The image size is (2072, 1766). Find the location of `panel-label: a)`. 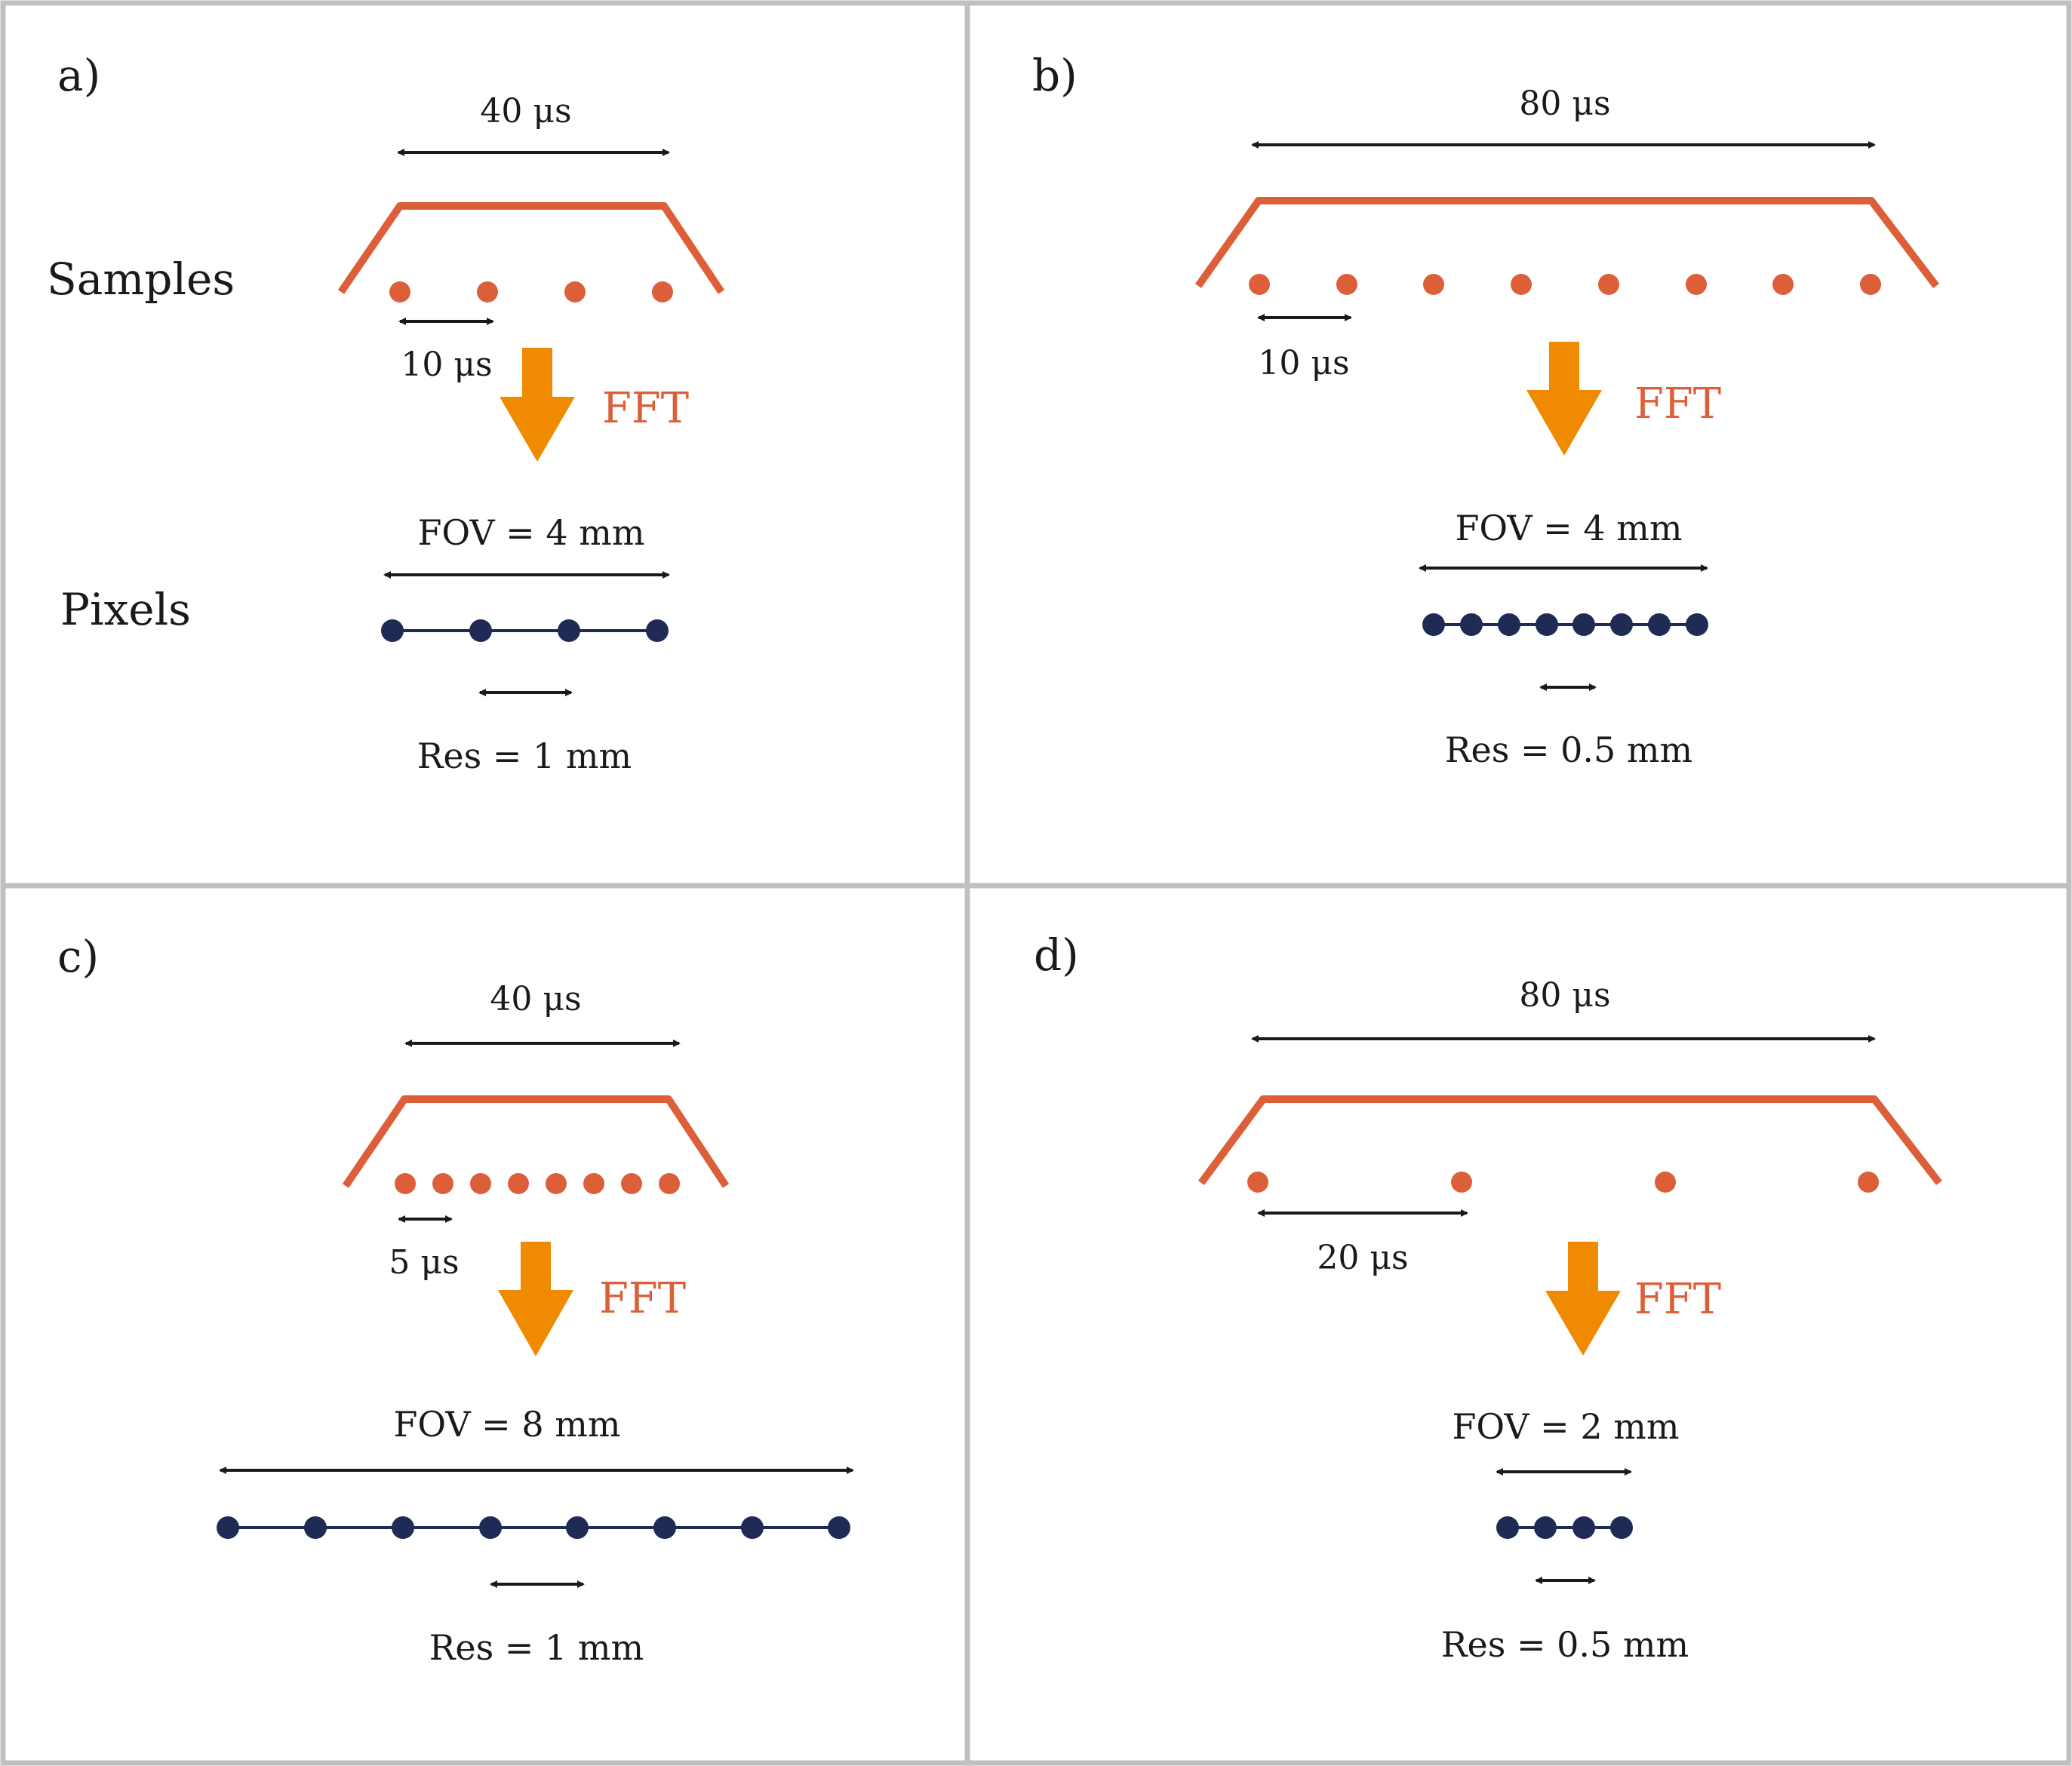

panel-label: a) is located at coordinates (78, 75).